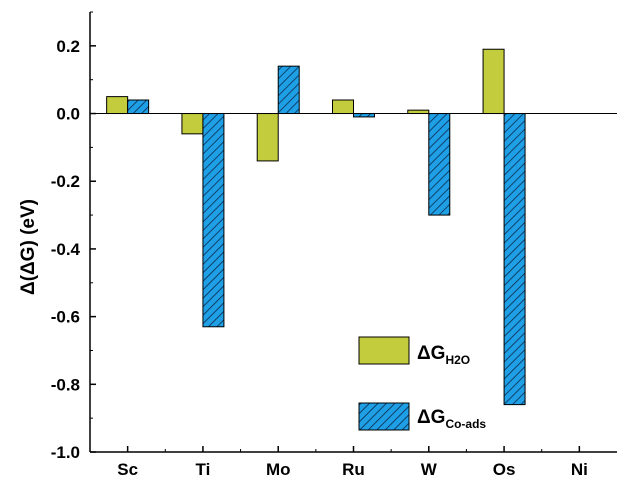 This screenshot has width=630, height=484. Describe the element at coordinates (65, 452) in the screenshot. I see `y-tick-label: -1.0` at that location.